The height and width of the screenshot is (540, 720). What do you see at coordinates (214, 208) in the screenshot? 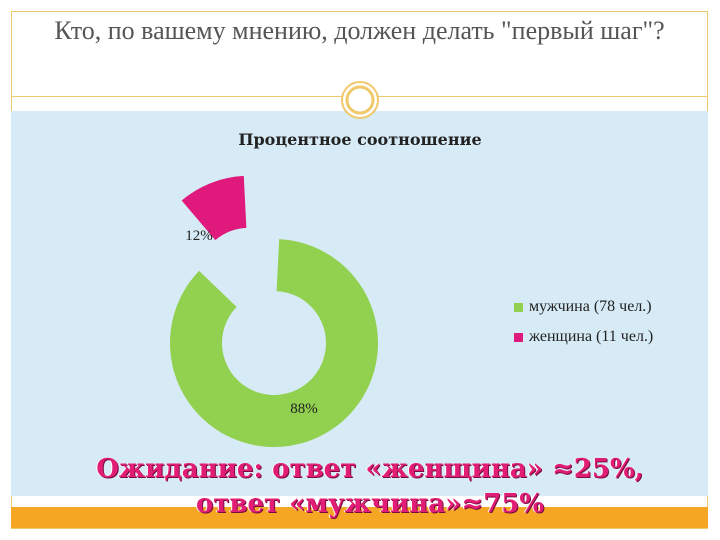
I see `slice-female` at bounding box center [214, 208].